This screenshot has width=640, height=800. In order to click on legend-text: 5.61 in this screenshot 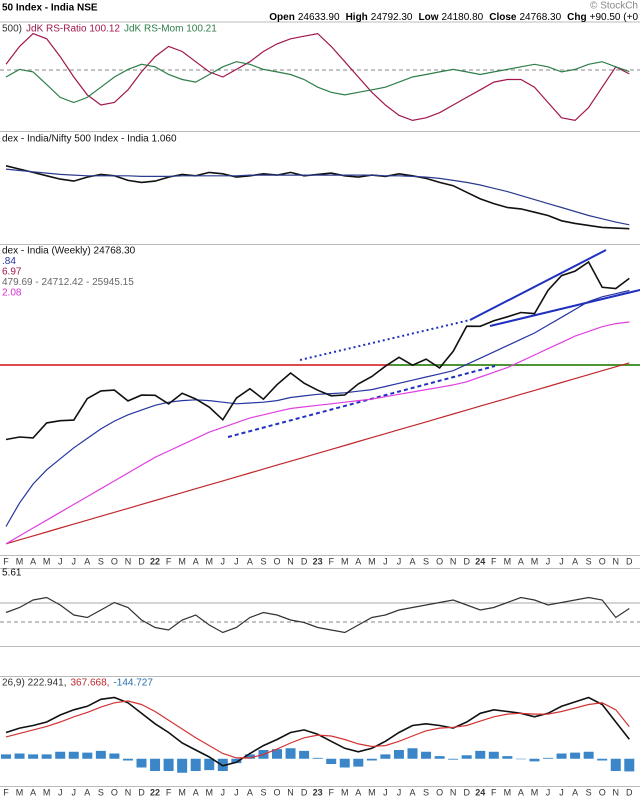, I will do `click(12, 573)`.